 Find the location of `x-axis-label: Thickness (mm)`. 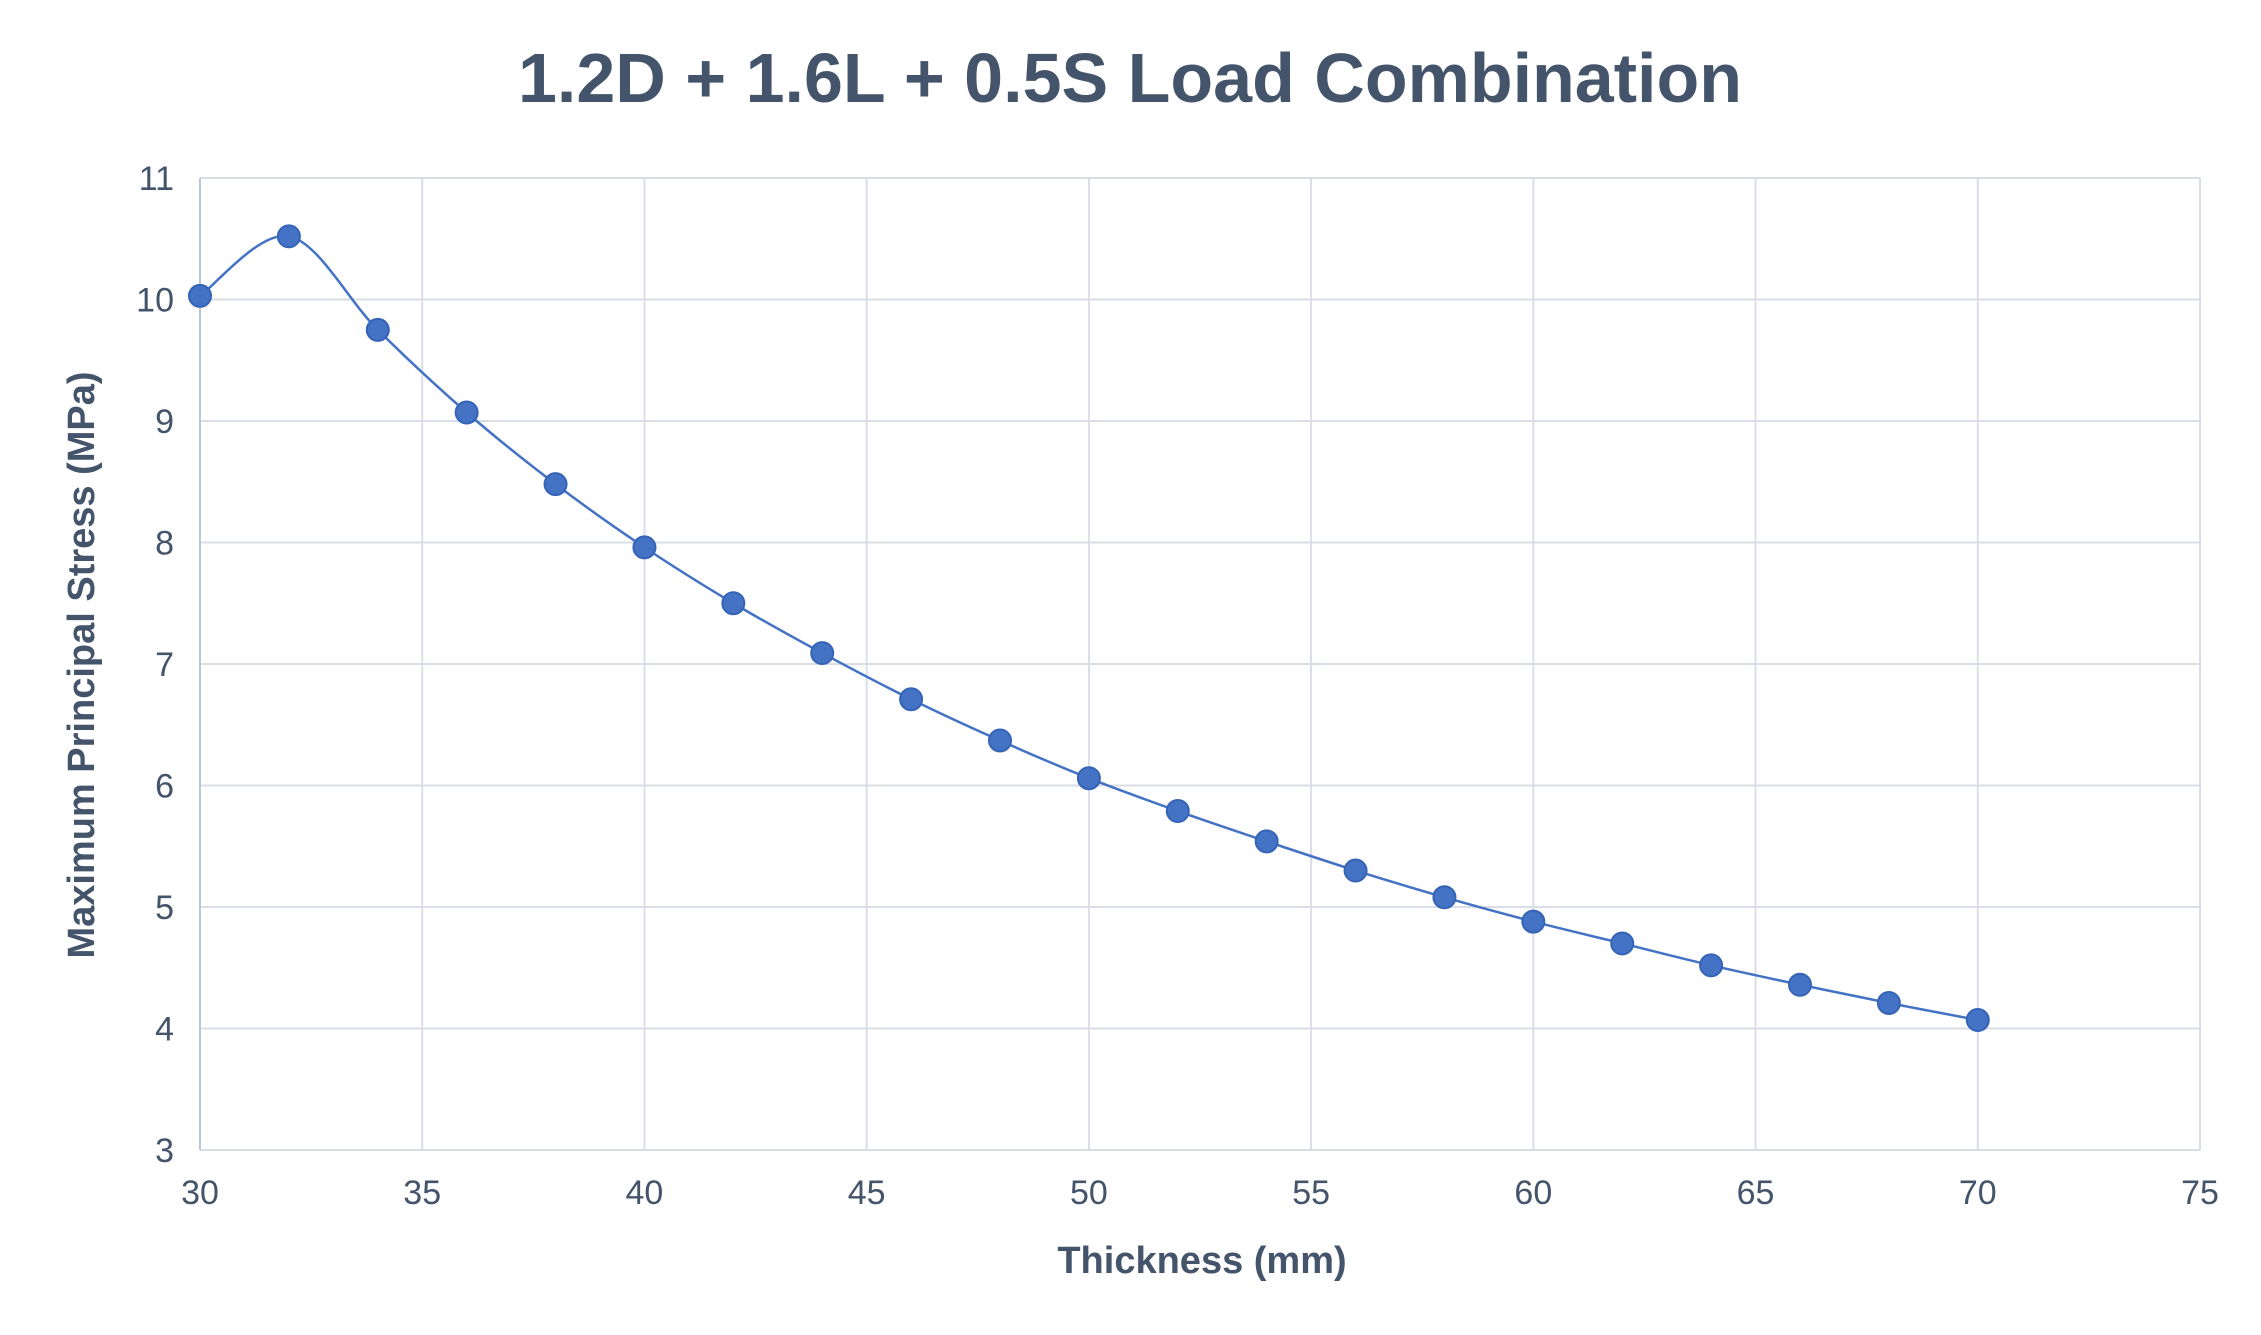

x-axis-label: Thickness (mm) is located at coordinates (1201, 1261).